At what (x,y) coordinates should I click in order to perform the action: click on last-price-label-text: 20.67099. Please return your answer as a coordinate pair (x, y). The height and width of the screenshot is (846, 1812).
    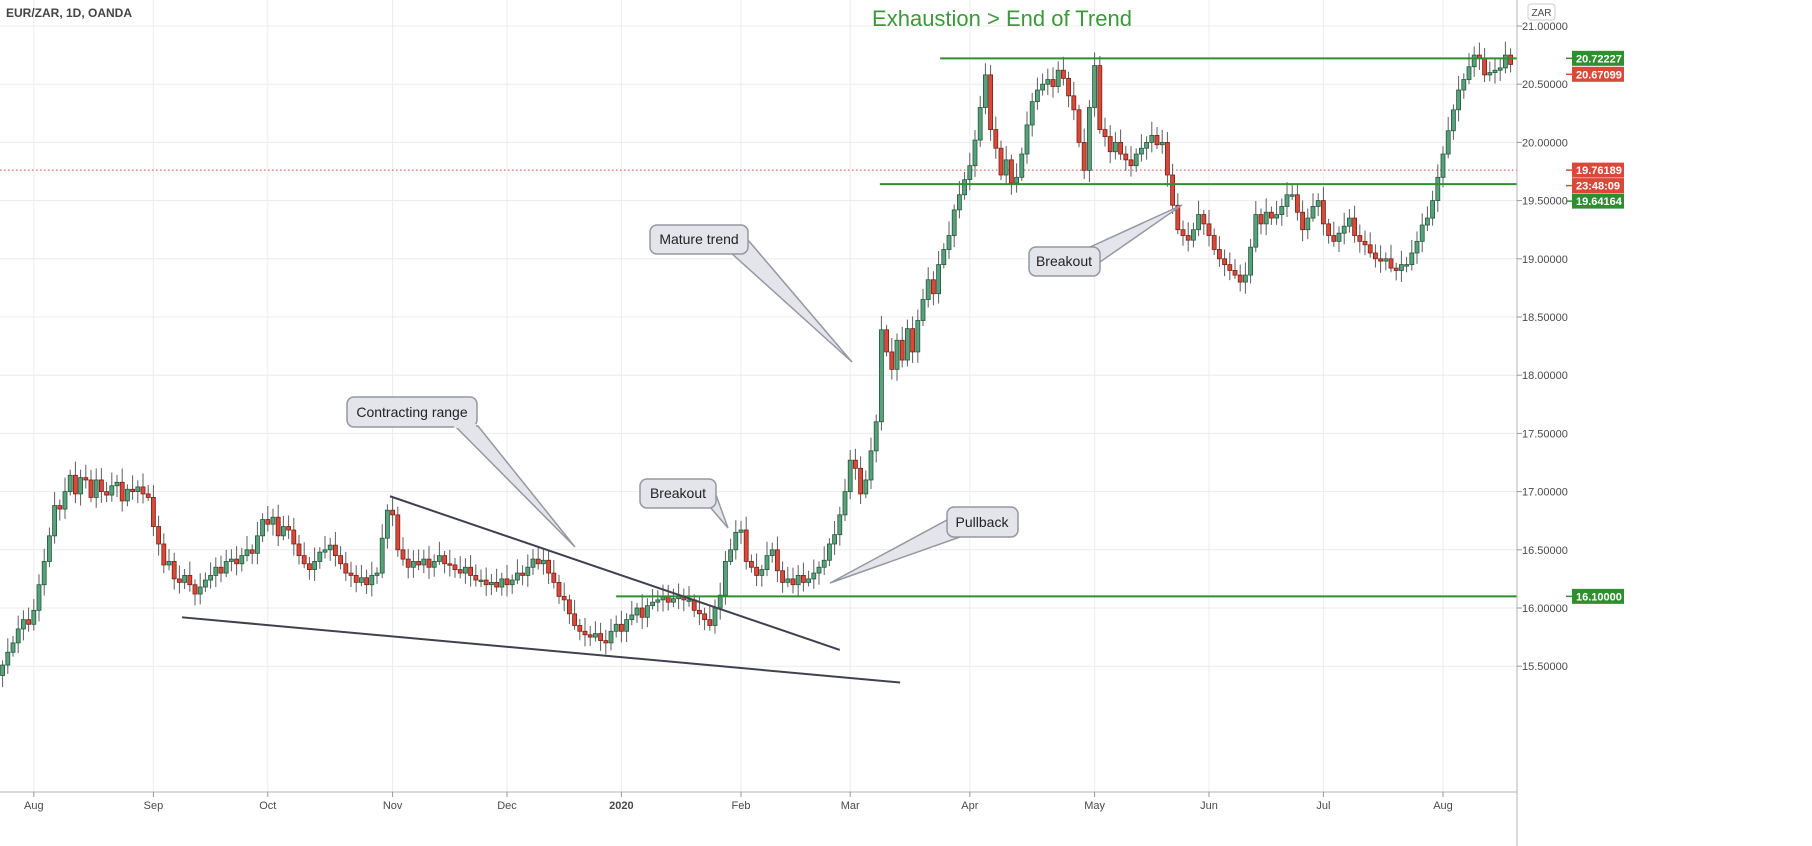
    Looking at the image, I should click on (1599, 75).